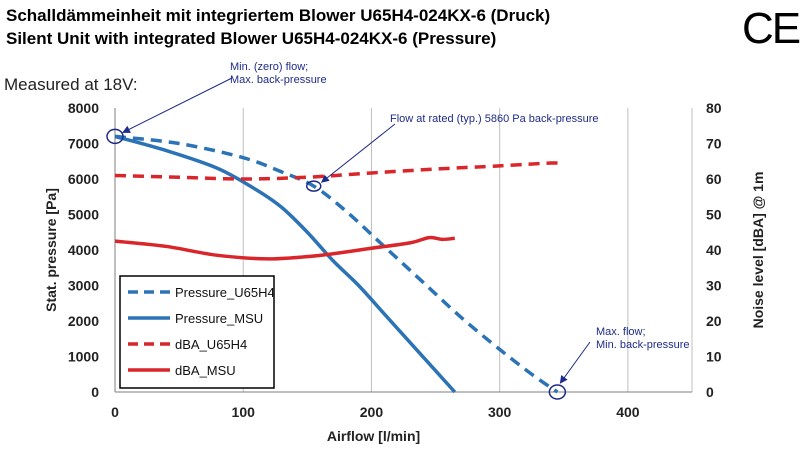  I want to click on y-left-tick-label: 1000, so click(83, 357).